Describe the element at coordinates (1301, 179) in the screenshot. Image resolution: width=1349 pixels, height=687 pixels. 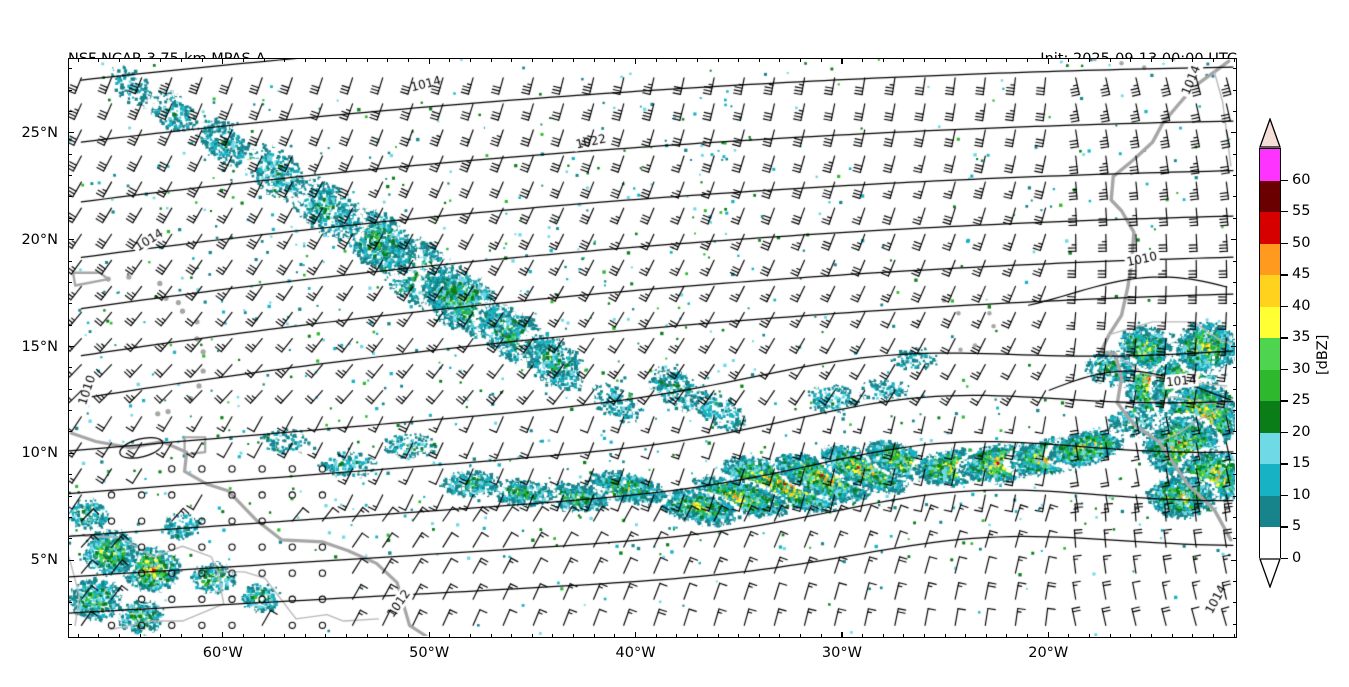
I see `colorbar-tick-label: 60` at that location.